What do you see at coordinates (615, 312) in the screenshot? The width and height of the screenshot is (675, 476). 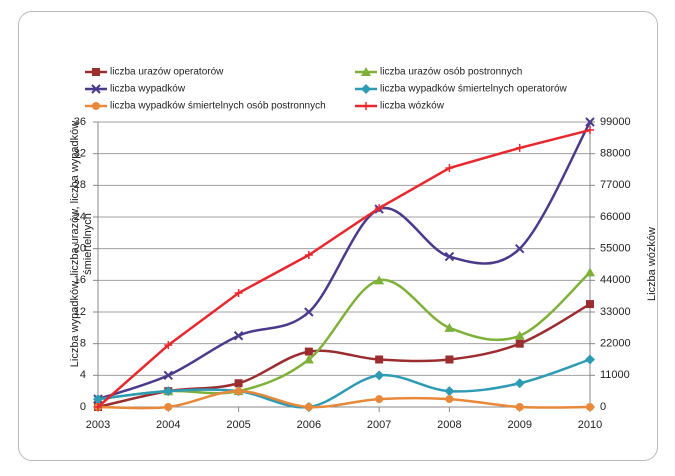 I see `y2-tick-label: 33000` at bounding box center [615, 312].